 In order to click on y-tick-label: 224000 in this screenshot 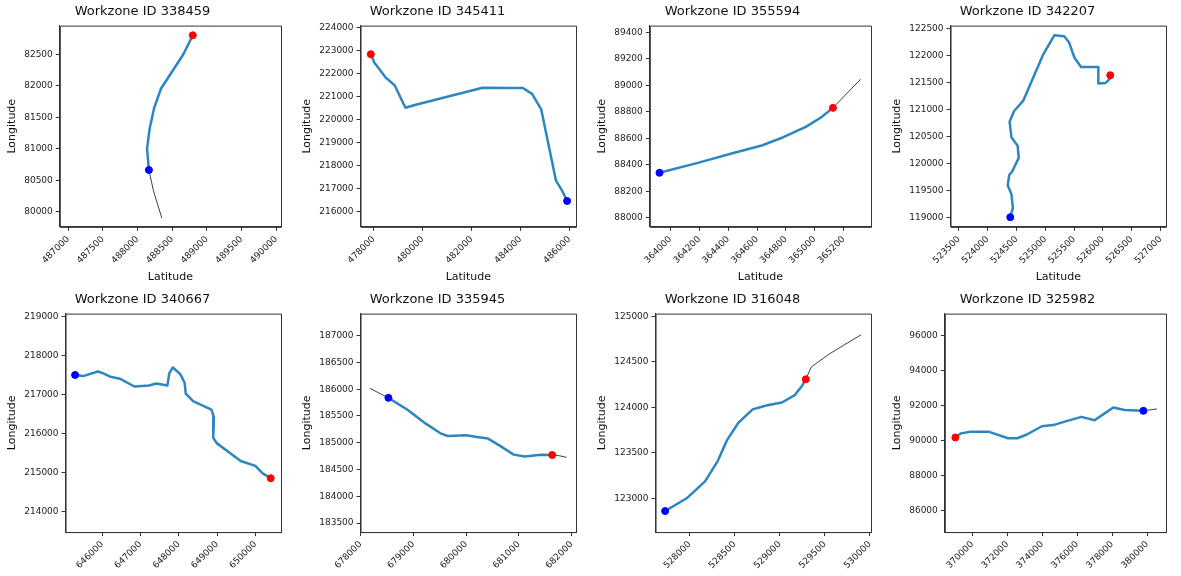, I will do `click(336, 27)`.